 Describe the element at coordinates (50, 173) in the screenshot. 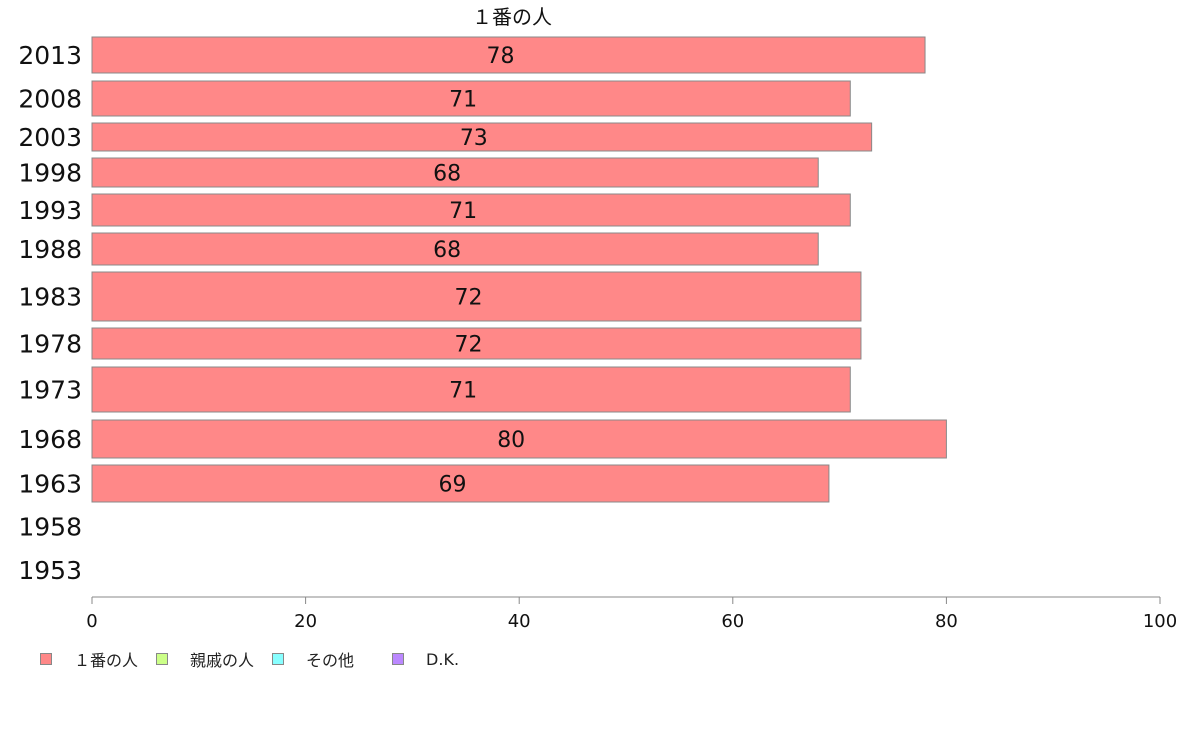

I see `y-tick-label-1998: 1998` at that location.